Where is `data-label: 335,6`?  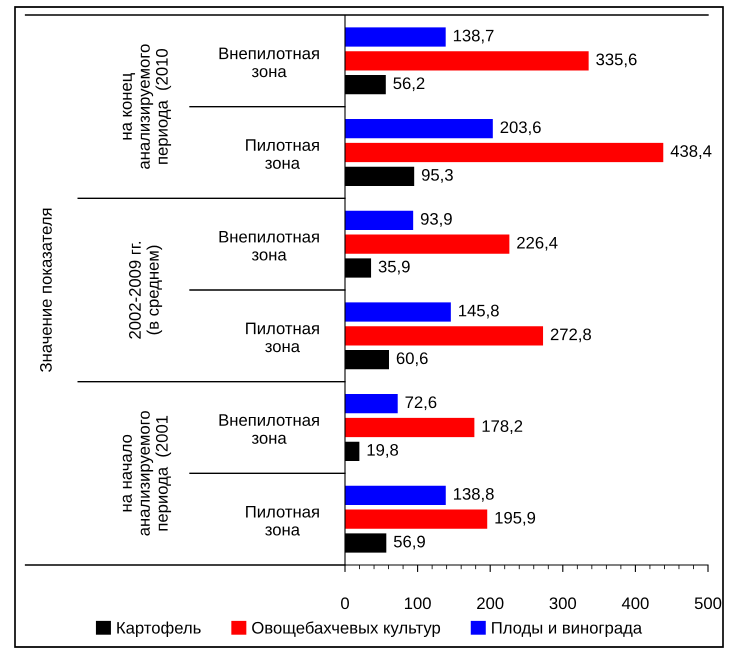 data-label: 335,6 is located at coordinates (616, 61).